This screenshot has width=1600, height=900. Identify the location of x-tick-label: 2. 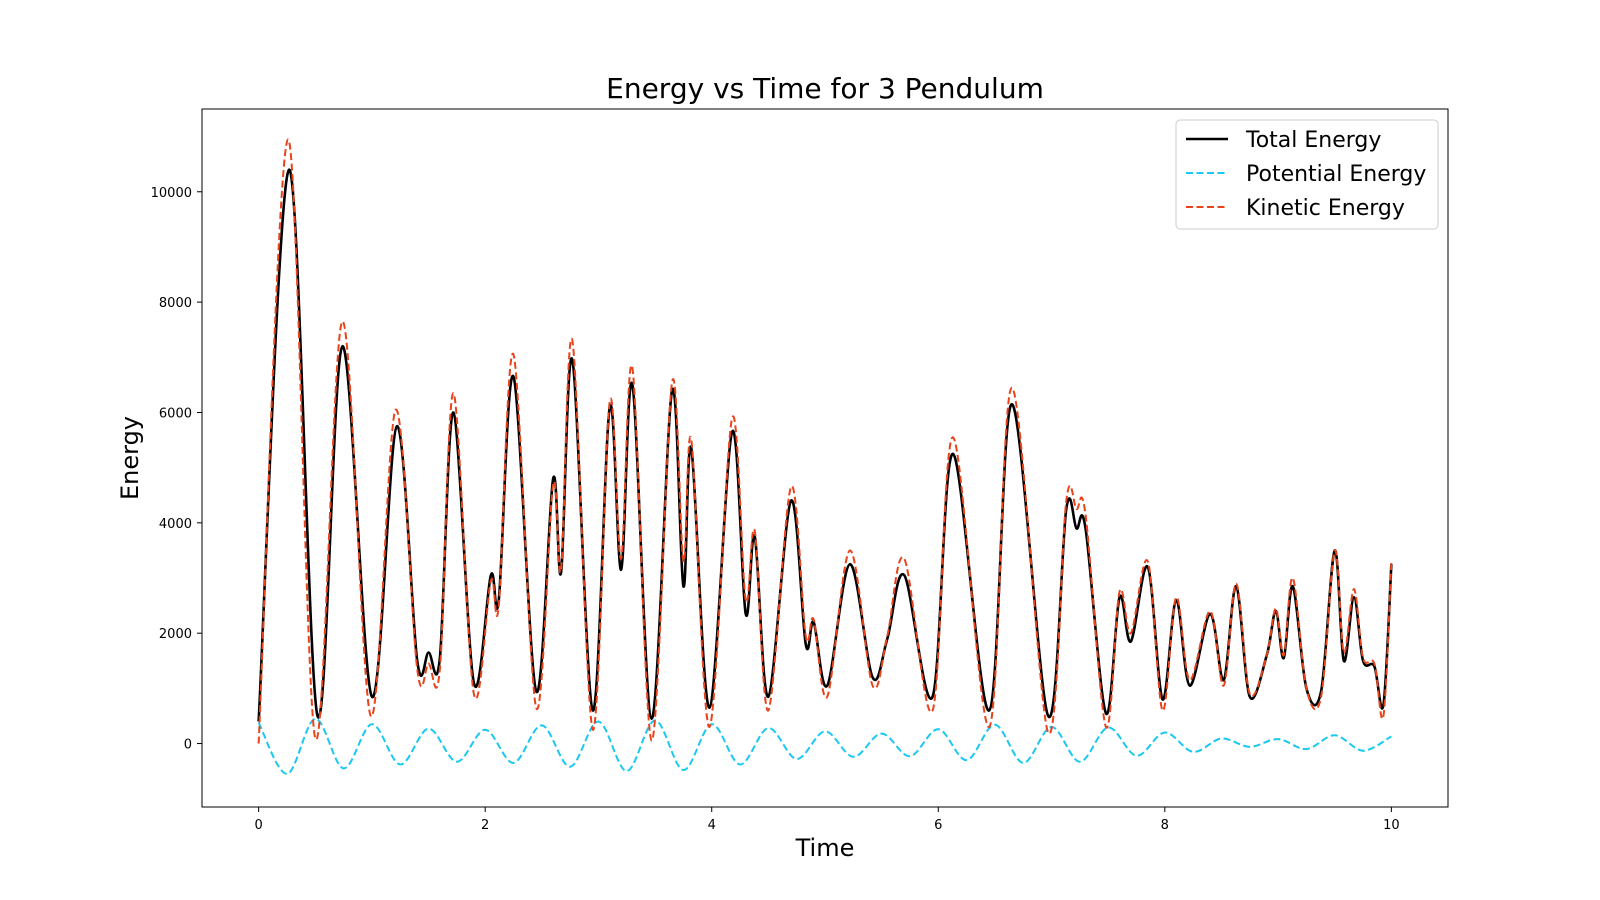
(485, 825).